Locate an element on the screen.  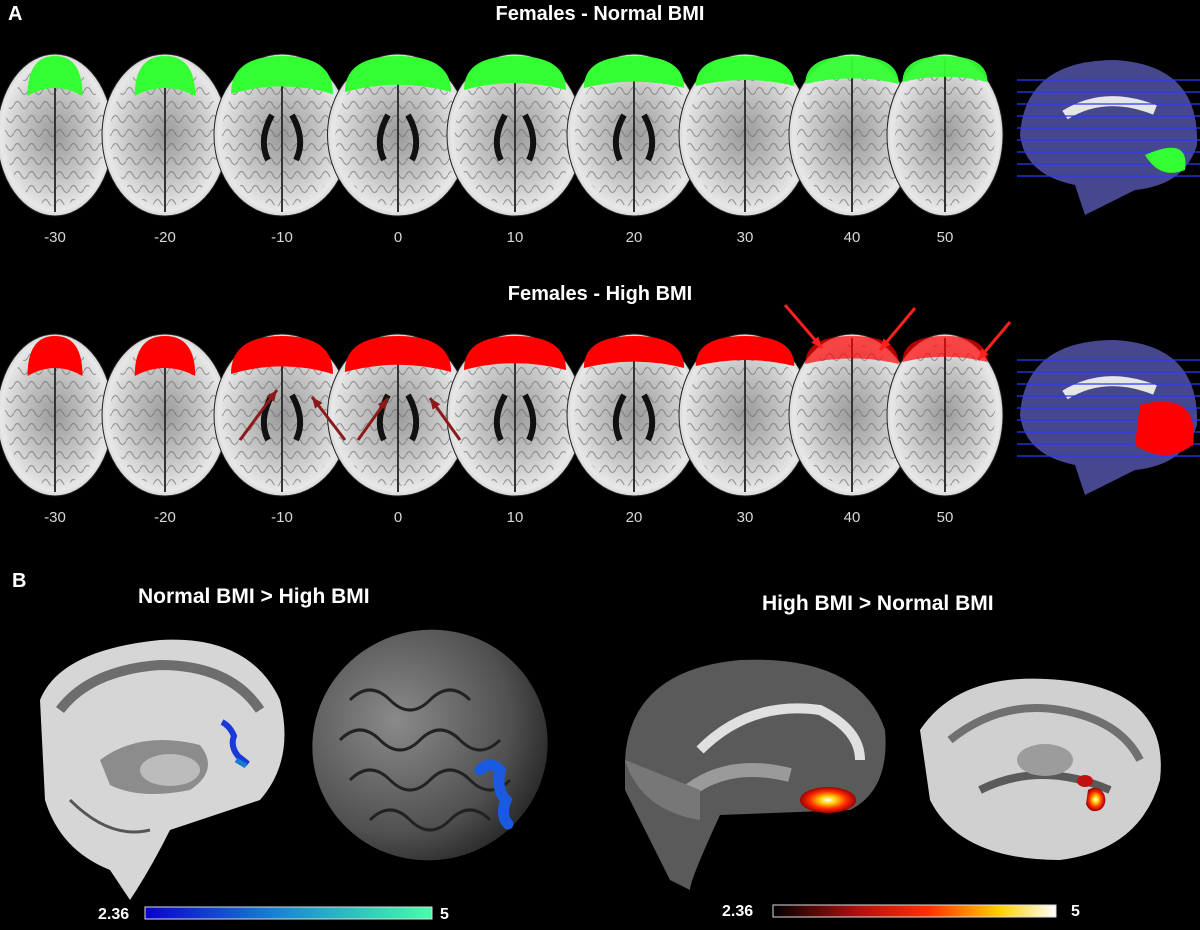
colorbar-blue is located at coordinates (288, 913).